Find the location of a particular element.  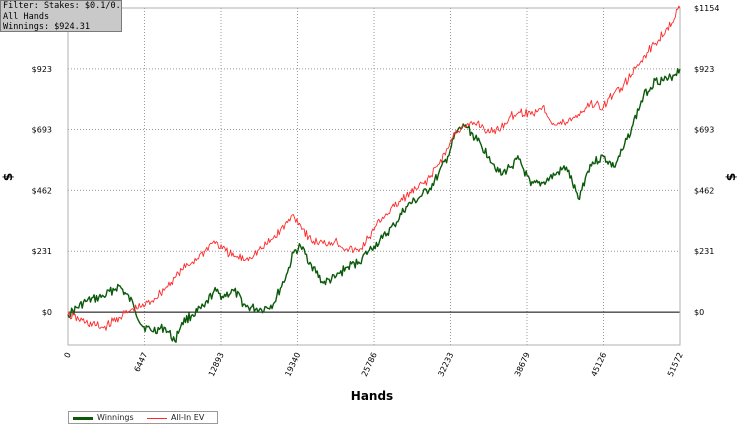

x-tick-label: 32233 is located at coordinates (445, 364).